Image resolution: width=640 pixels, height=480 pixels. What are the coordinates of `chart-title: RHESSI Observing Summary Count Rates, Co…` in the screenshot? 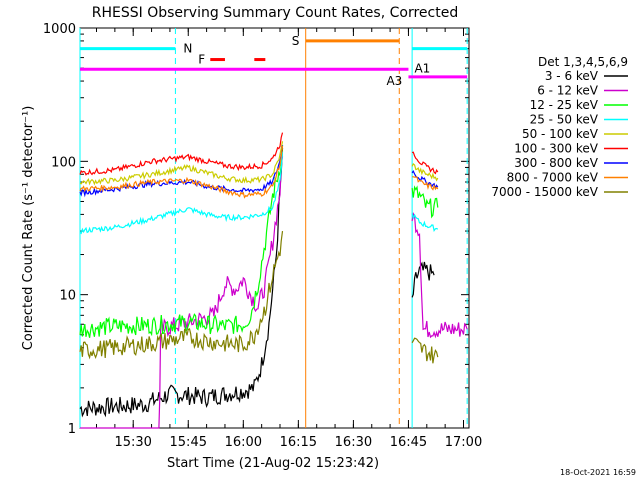 It's located at (275, 13).